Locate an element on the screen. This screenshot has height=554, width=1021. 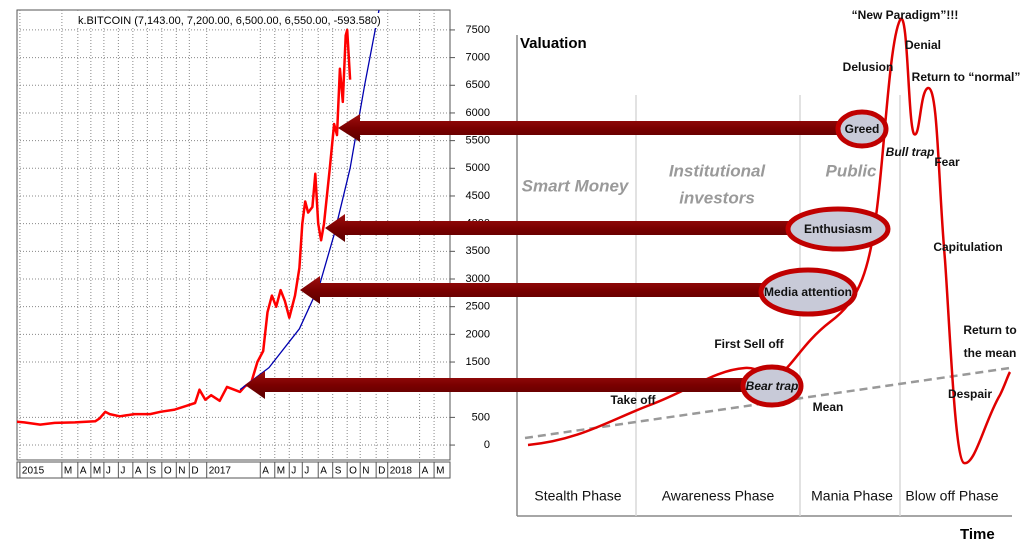
phase: Stealth Phase is located at coordinates (577, 496).